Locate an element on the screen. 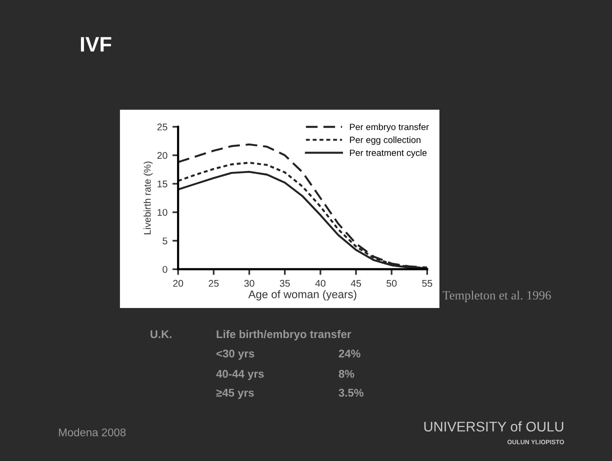 This screenshot has width=612, height=461. x-tick-label: 25 is located at coordinates (213, 283).